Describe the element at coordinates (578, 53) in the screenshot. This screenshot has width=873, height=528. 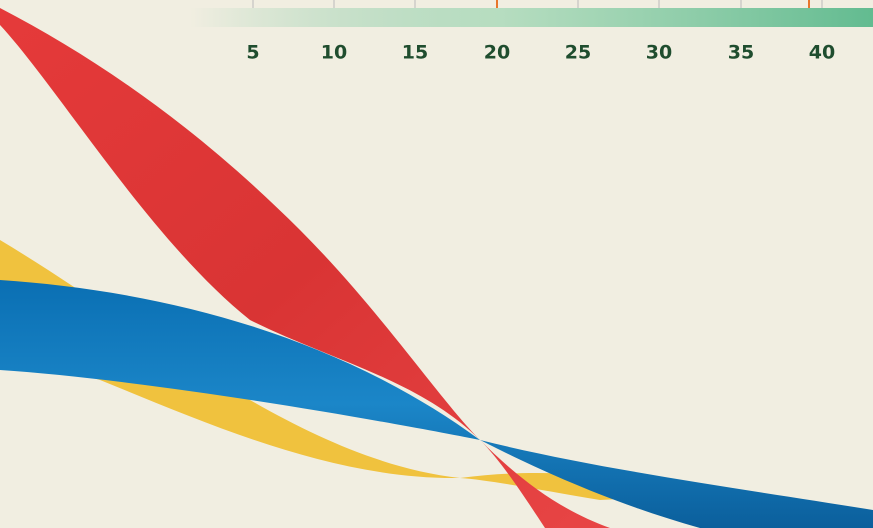
I see `scale-label: 25` at that location.